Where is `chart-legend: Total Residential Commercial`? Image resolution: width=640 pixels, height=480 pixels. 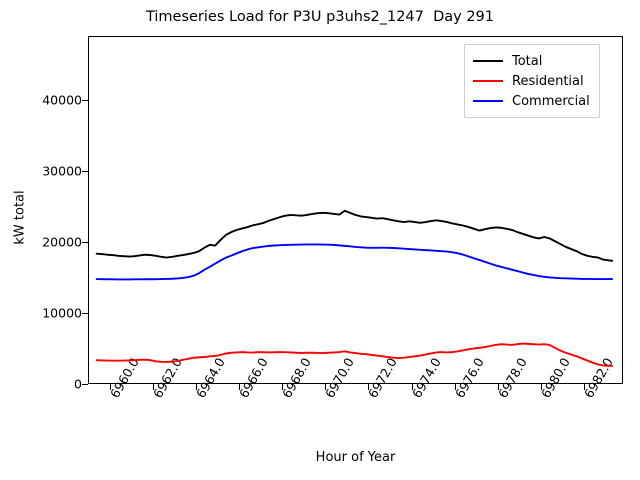 chart-legend: Total Residential Commercial is located at coordinates (532, 81).